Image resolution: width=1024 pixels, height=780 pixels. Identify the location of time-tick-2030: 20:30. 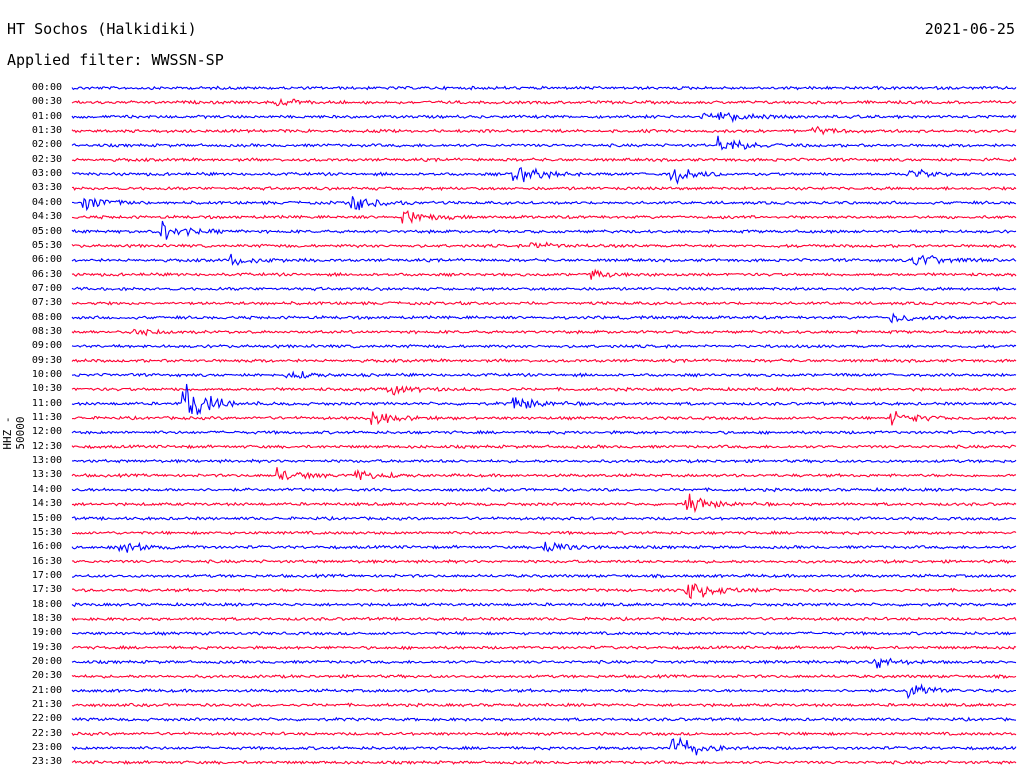
(46, 676).